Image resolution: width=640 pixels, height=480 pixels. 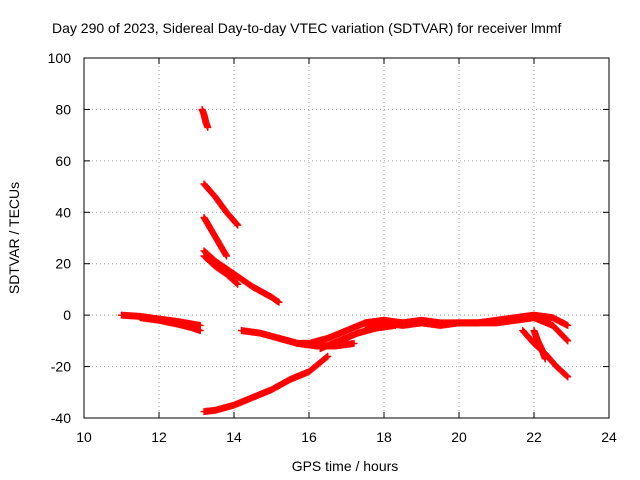 What do you see at coordinates (609, 437) in the screenshot?
I see `x-tick-label: 24` at bounding box center [609, 437].